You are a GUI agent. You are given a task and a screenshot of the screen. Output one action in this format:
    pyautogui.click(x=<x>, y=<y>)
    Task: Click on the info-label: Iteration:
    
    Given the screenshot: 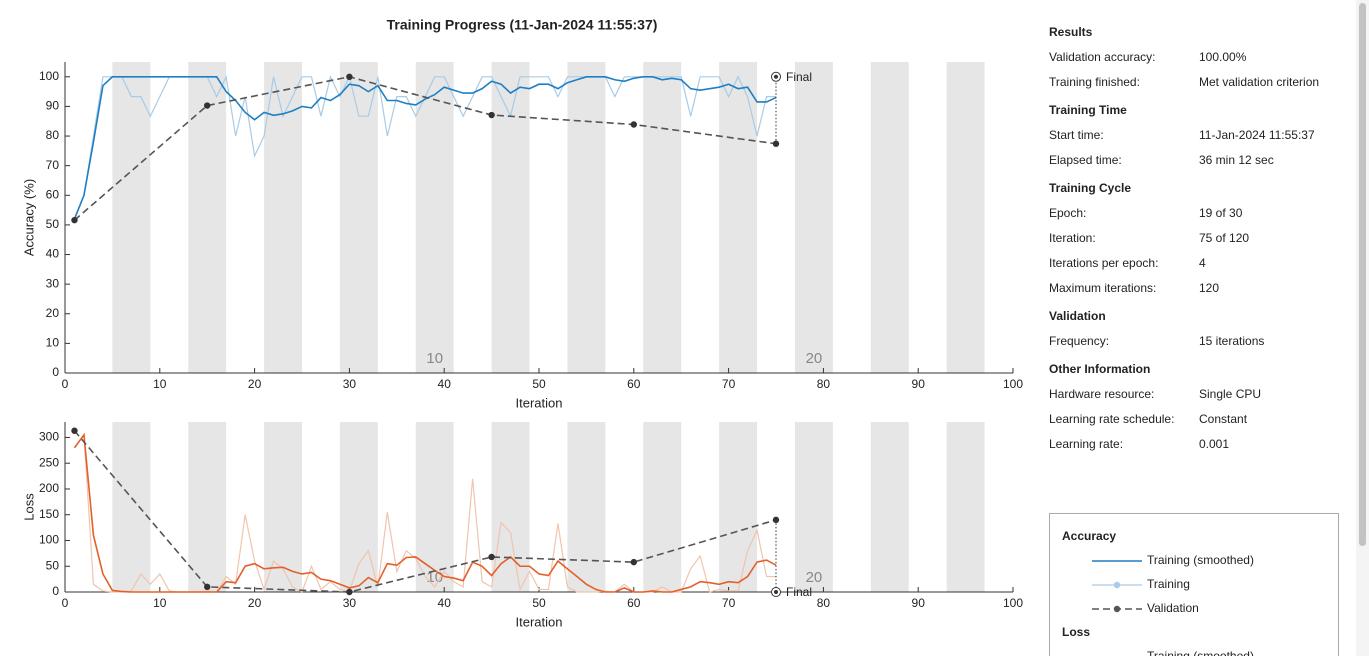 What is the action you would take?
    pyautogui.click(x=1072, y=238)
    